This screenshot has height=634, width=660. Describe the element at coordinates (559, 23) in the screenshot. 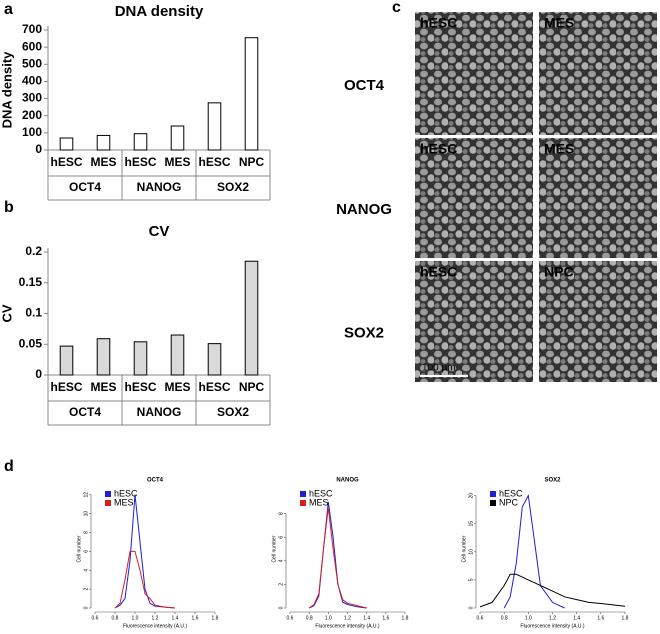

I see `micrograph-label: MES` at that location.